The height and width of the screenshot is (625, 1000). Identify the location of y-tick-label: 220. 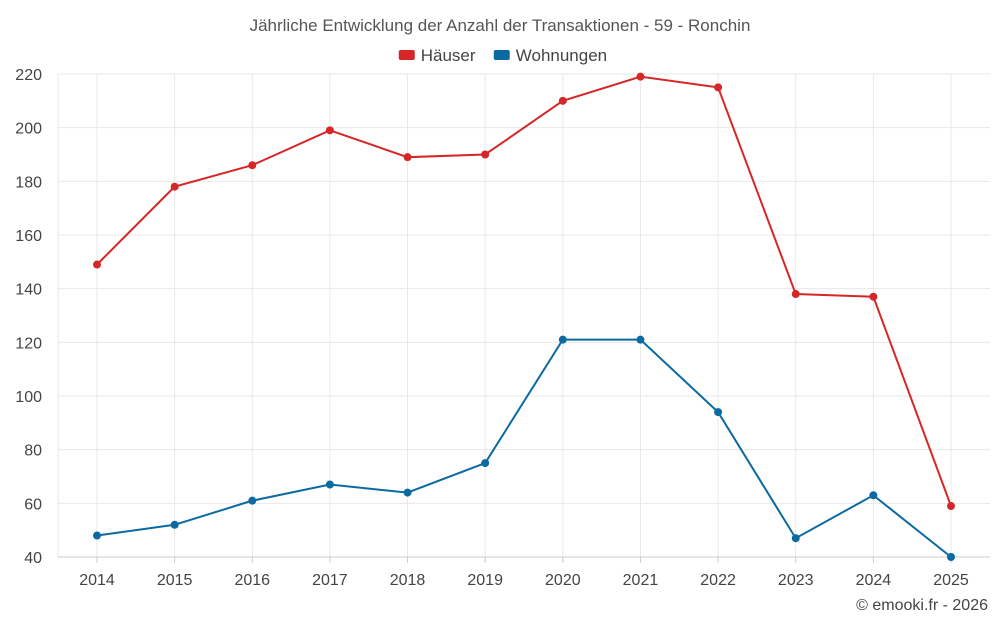
(28, 75).